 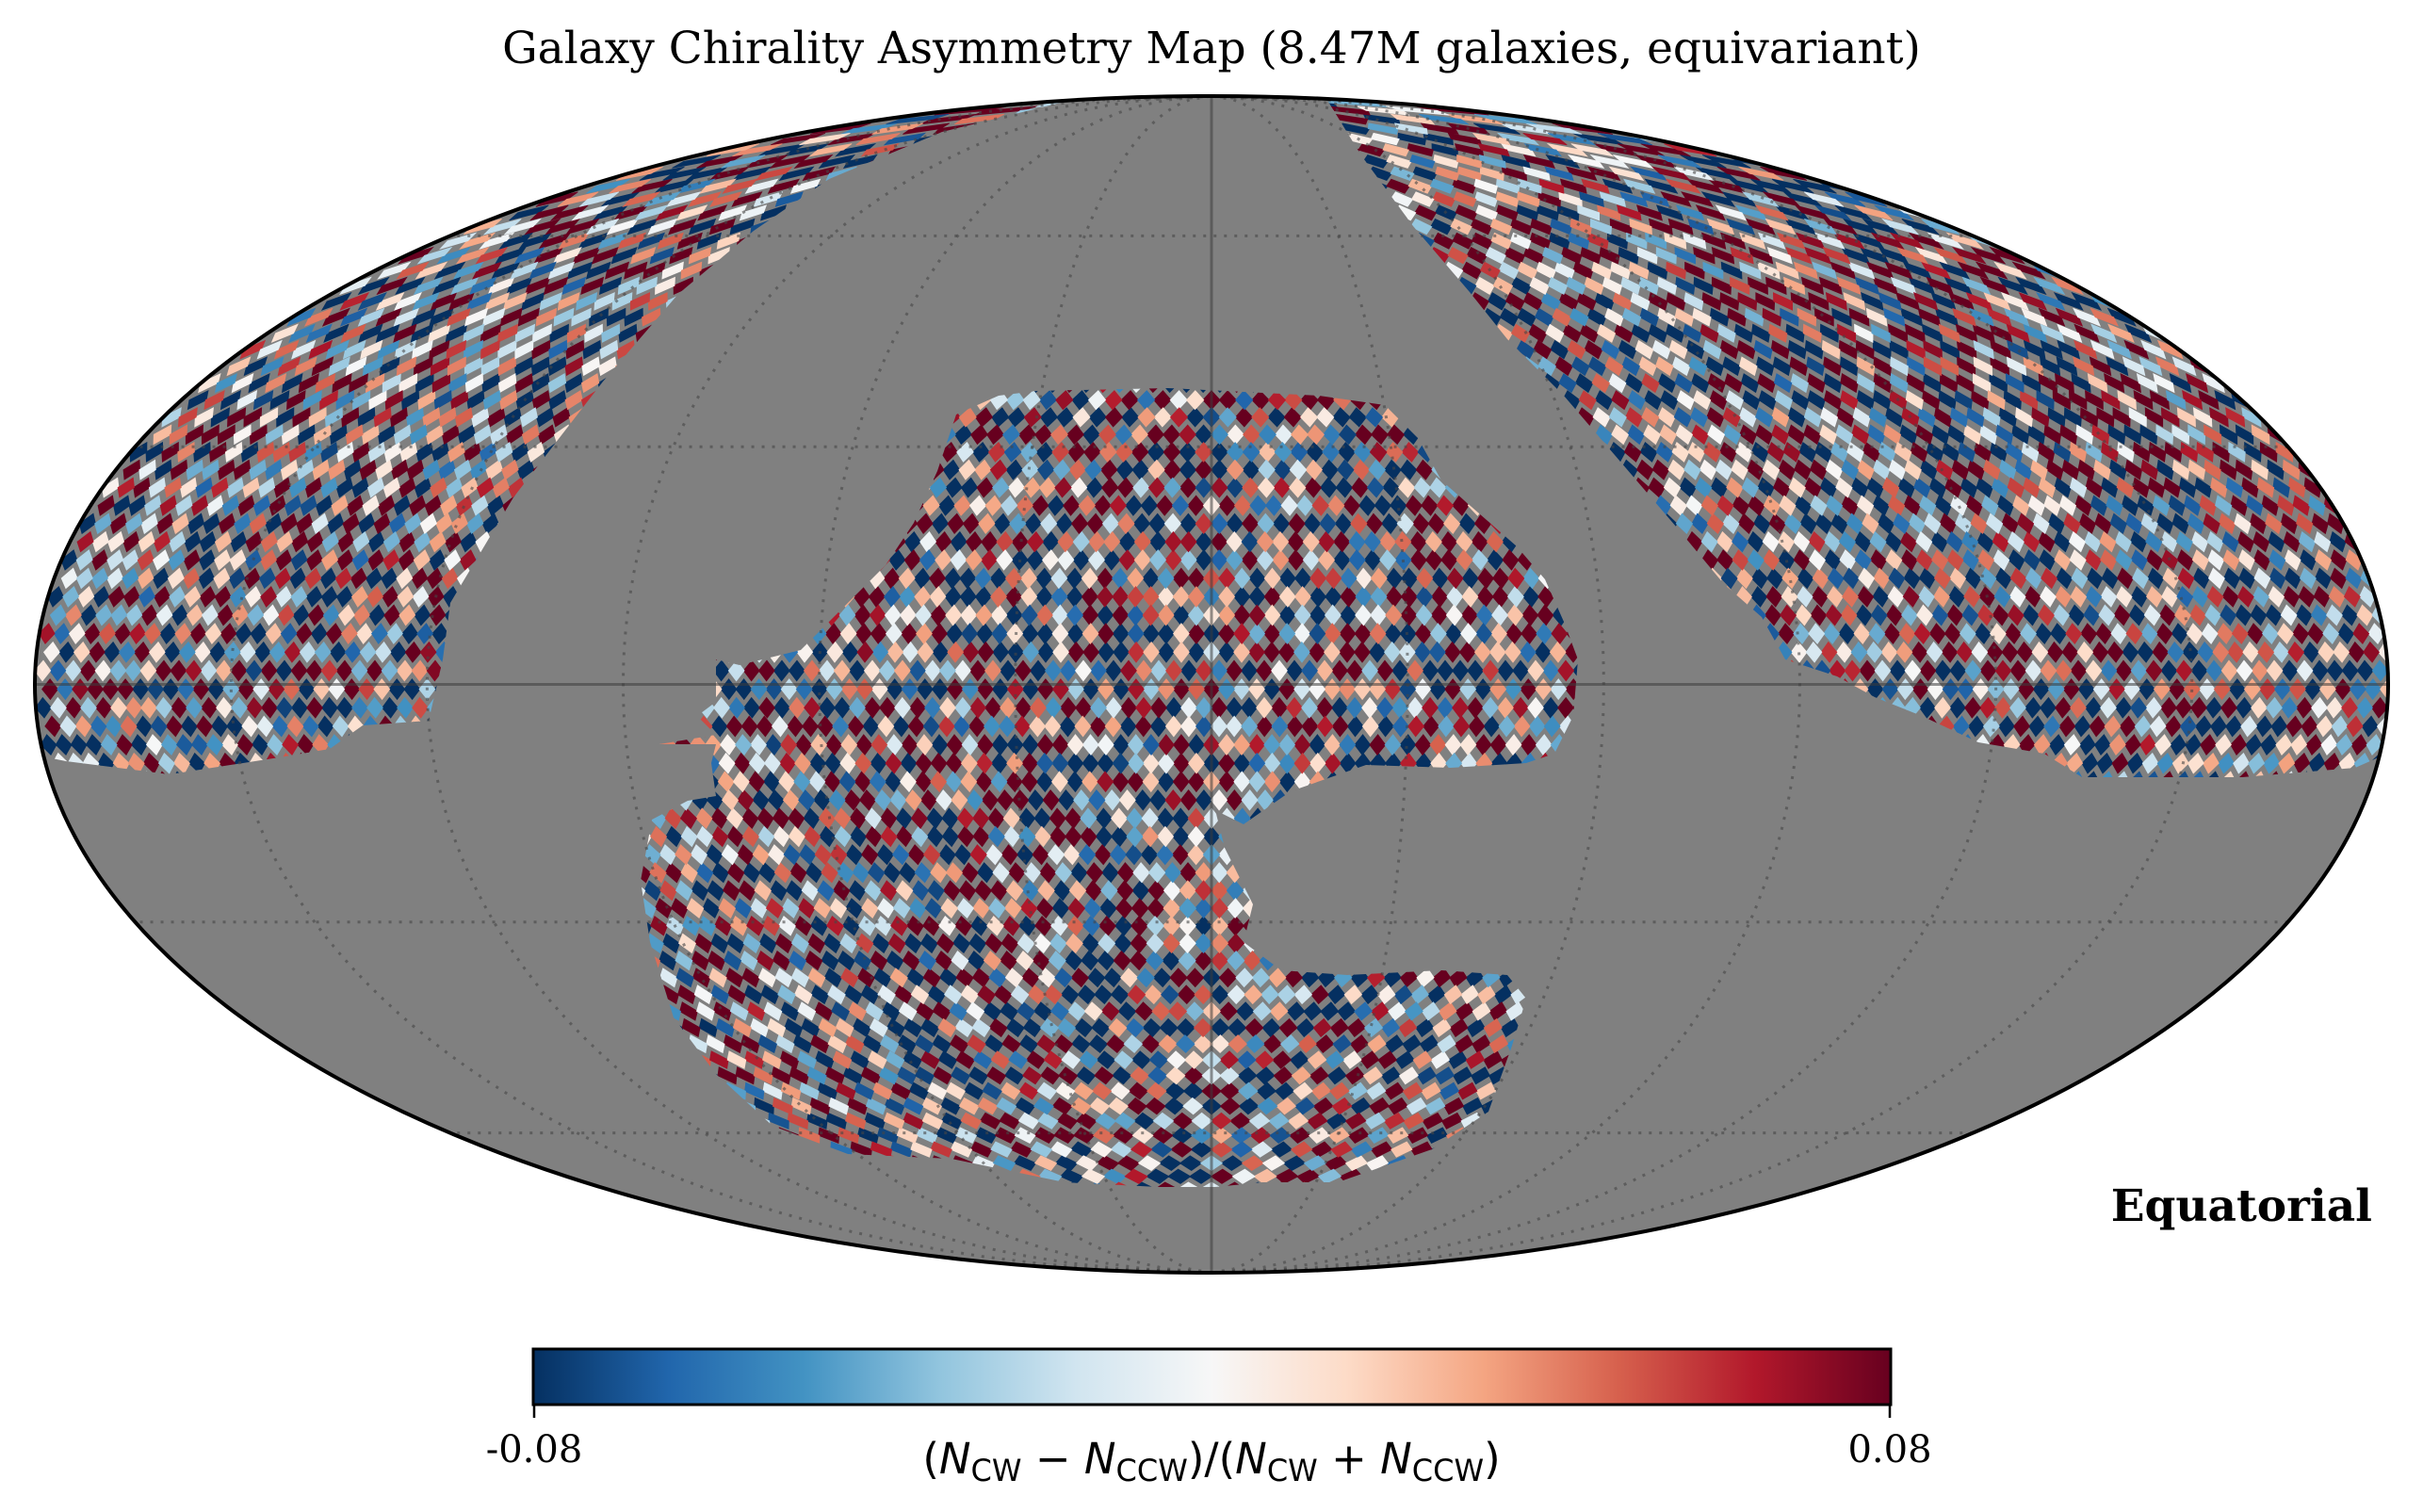 What do you see at coordinates (1209, 1417) in the screenshot?
I see `colorbar: -0.08 0.08 (NCW − NCCW)/(NCW + NCCW)` at bounding box center [1209, 1417].